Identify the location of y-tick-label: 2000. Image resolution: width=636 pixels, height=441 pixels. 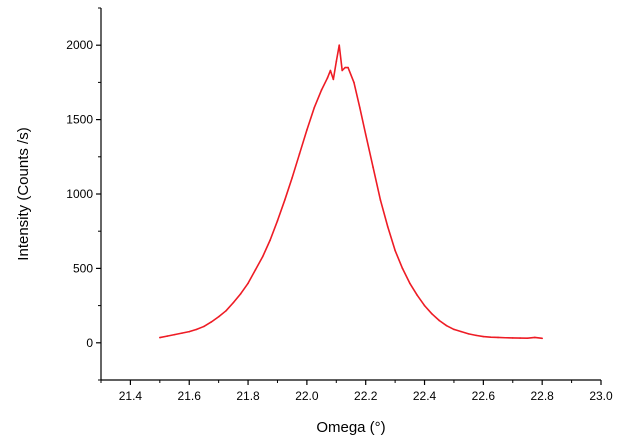
(79, 45).